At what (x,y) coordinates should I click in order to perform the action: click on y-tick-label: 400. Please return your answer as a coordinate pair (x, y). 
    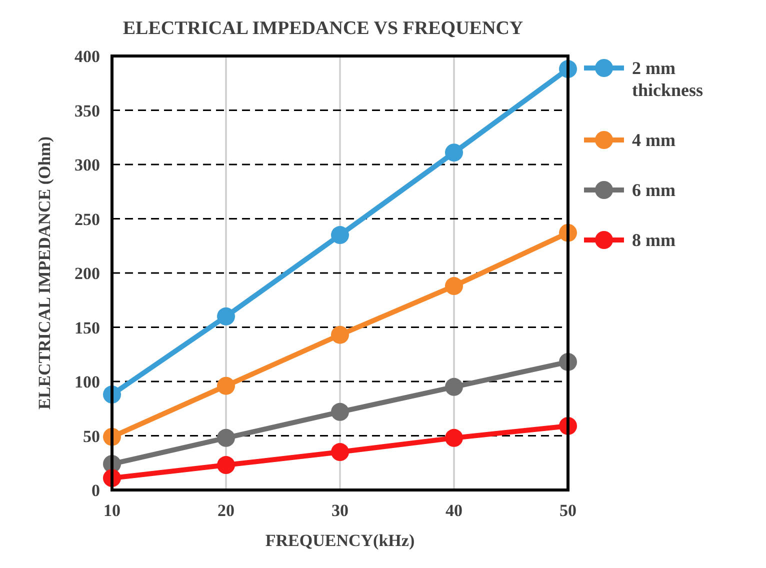
    Looking at the image, I should click on (87, 56).